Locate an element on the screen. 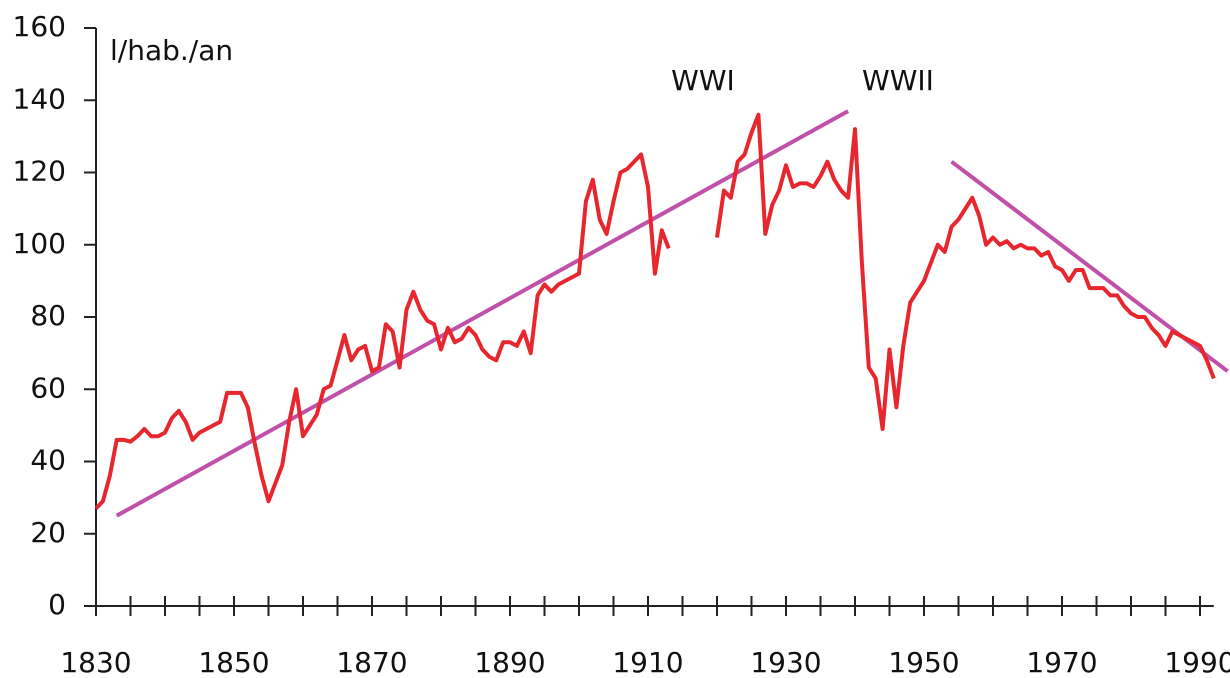 Image resolution: width=1230 pixels, height=678 pixels. x-tick-label: 1930 is located at coordinates (785, 662).